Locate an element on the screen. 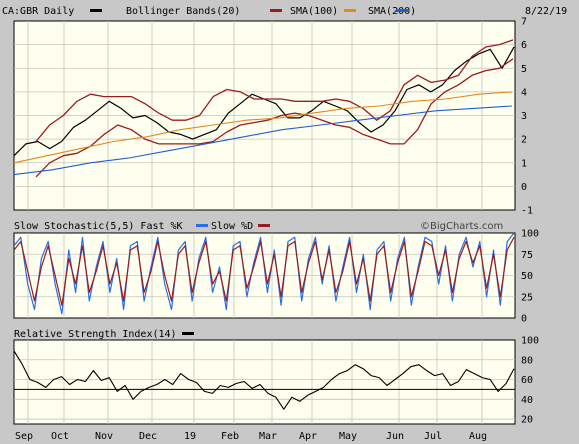 The image size is (579, 444). legend-swatch-stoch-slow is located at coordinates (264, 225).